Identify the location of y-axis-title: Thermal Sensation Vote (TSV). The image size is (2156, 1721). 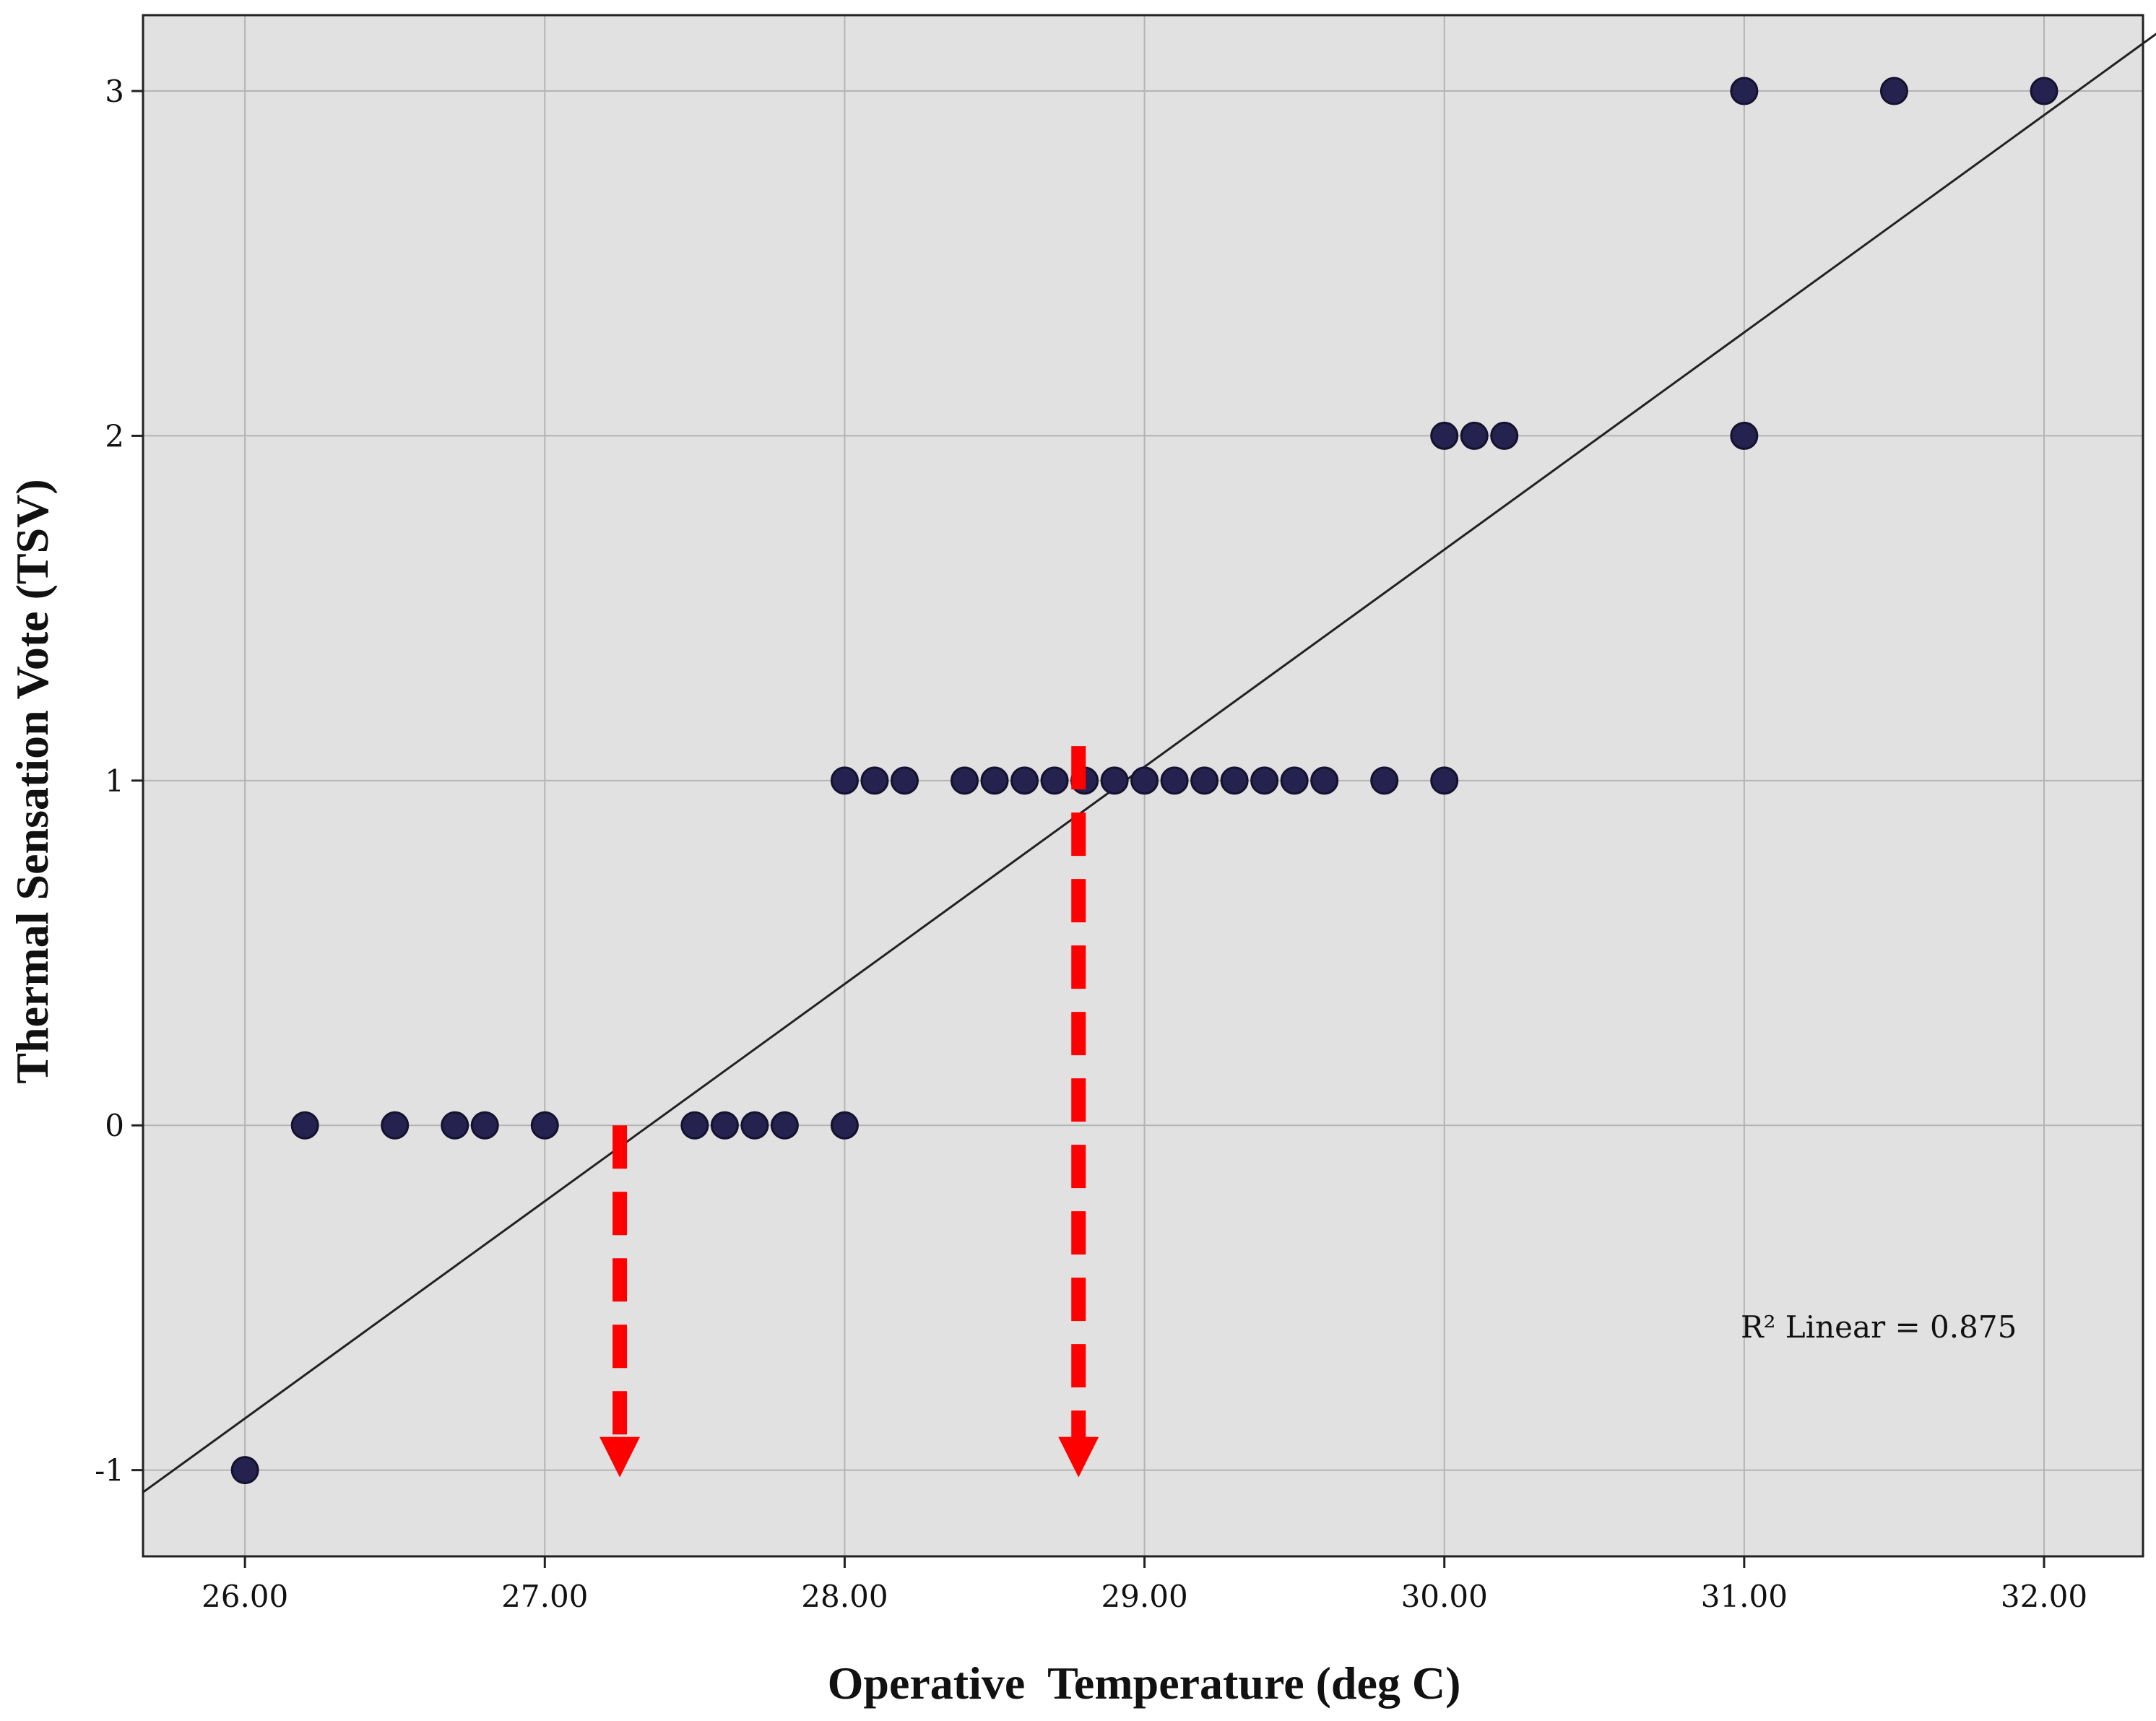
(32, 781).